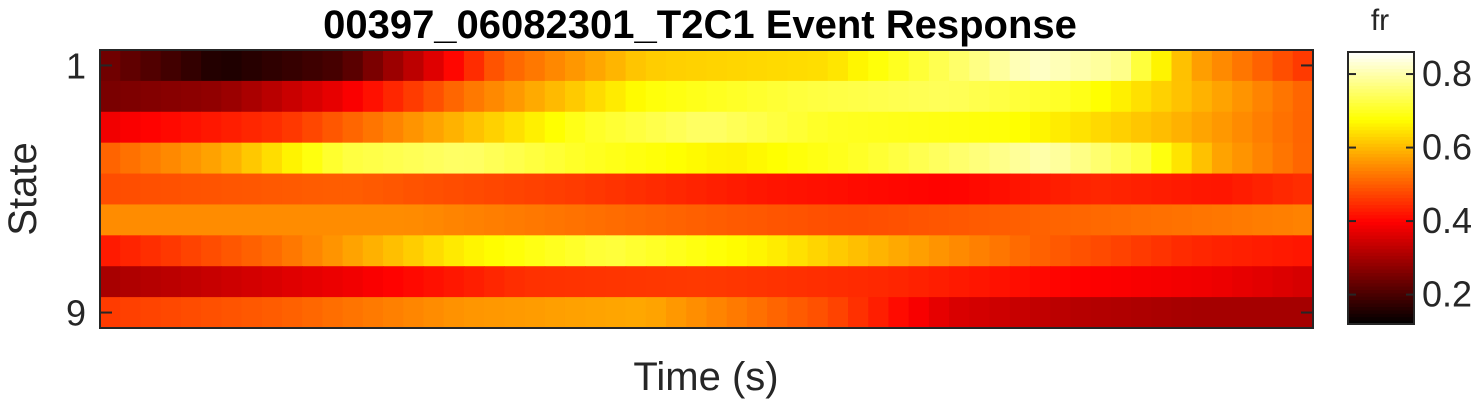  Describe the element at coordinates (705, 377) in the screenshot. I see `x-axis-label: Time (s)` at that location.